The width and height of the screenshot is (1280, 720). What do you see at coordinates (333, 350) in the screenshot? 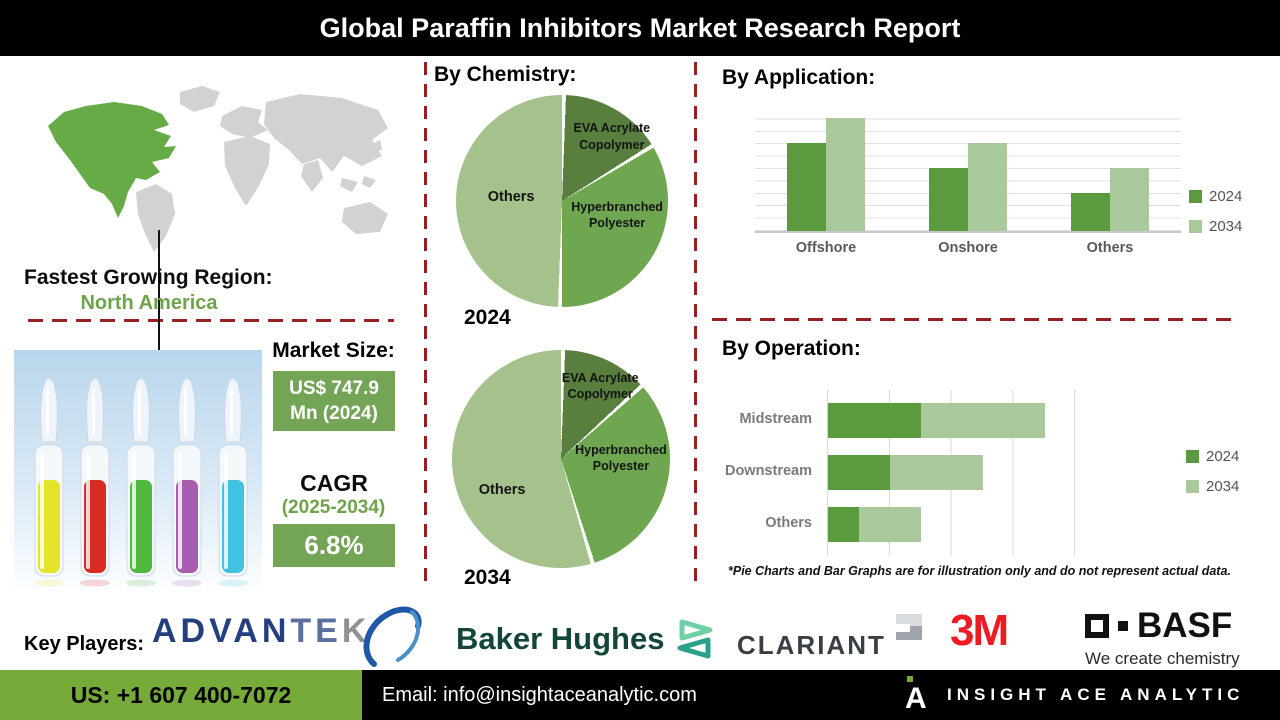
I see `market-size-heading: Market Size:` at bounding box center [333, 350].